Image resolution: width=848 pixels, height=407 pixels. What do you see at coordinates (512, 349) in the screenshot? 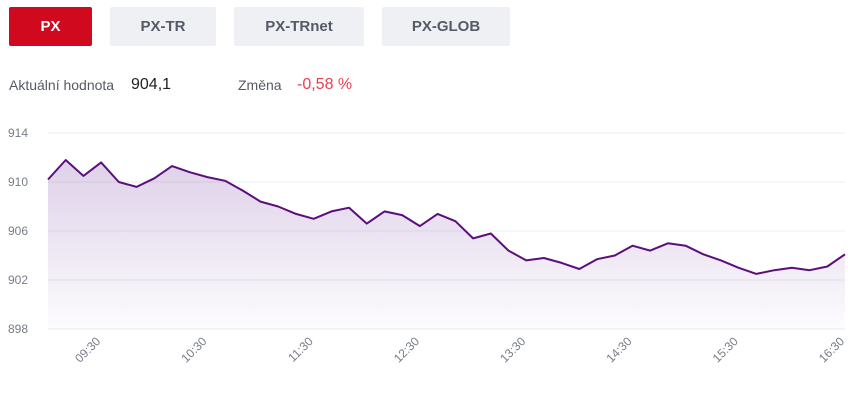
I see `x-tick-label: 13:30` at bounding box center [512, 349].